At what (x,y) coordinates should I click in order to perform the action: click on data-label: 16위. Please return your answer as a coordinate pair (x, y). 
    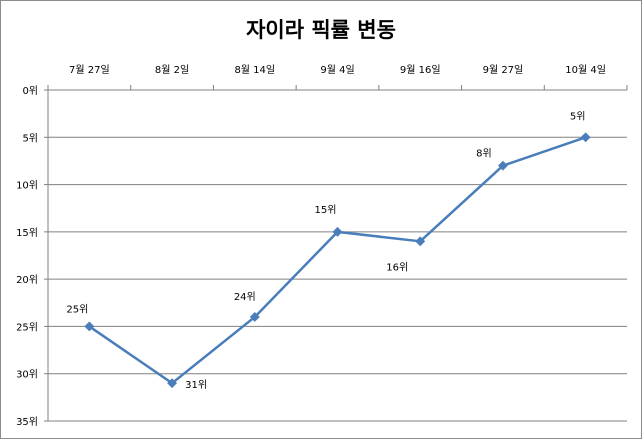
    Looking at the image, I should click on (397, 266).